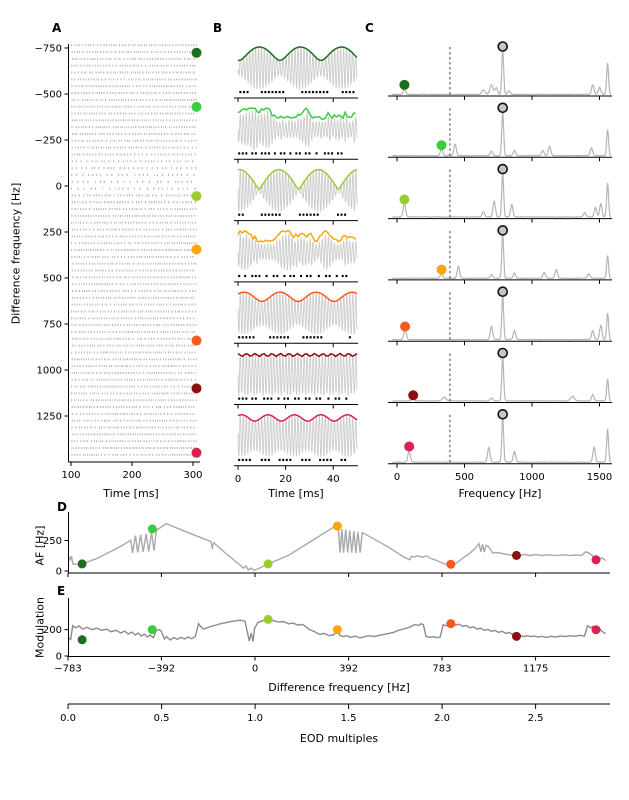 This screenshot has width=629, height=800. What do you see at coordinates (296, 493) in the screenshot?
I see `panel-b-x-axis-title: Time [ms]` at bounding box center [296, 493].